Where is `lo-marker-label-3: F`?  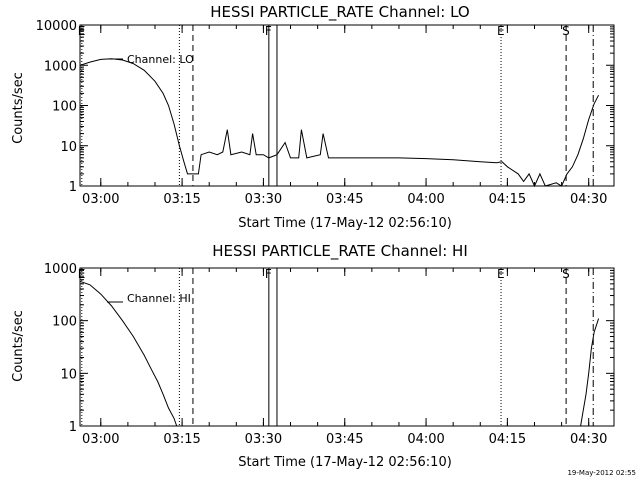 lo-marker-label-3: F is located at coordinates (268, 31).